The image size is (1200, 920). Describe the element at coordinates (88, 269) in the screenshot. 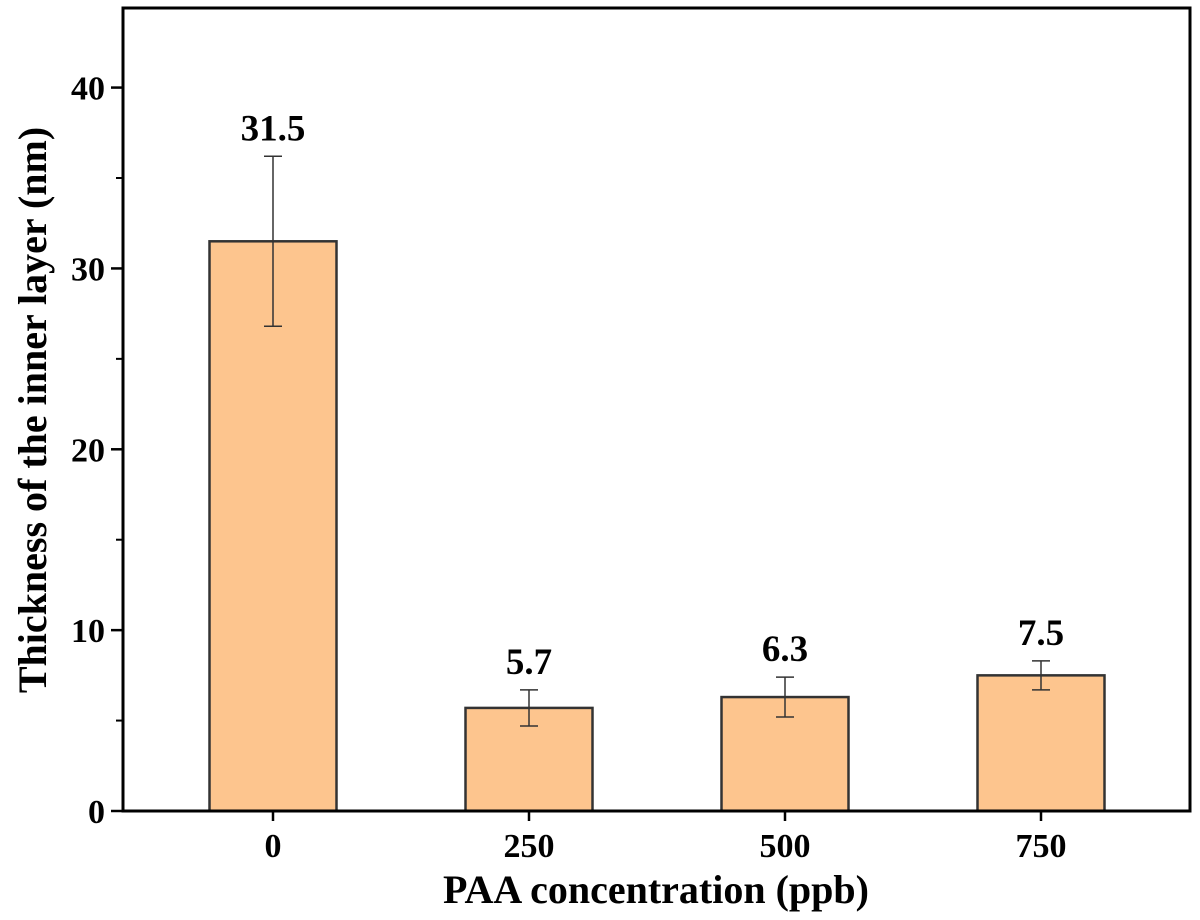

I see `y-tick-label-30: 30` at that location.